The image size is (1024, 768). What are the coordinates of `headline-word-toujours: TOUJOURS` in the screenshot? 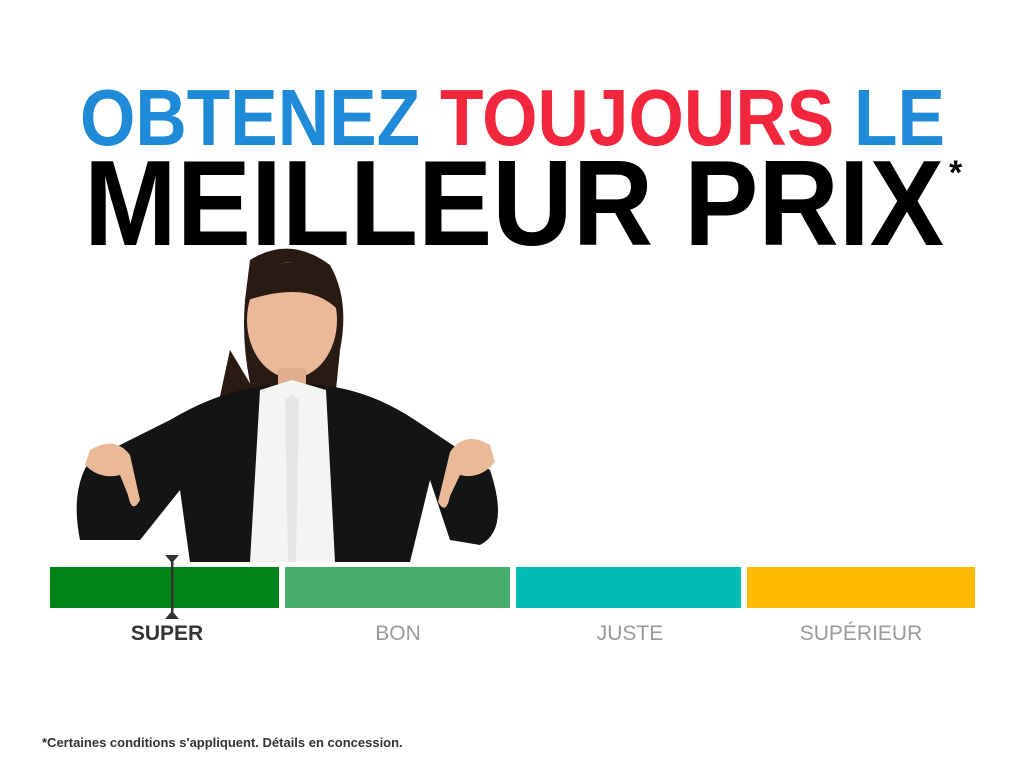 It's located at (637, 117).